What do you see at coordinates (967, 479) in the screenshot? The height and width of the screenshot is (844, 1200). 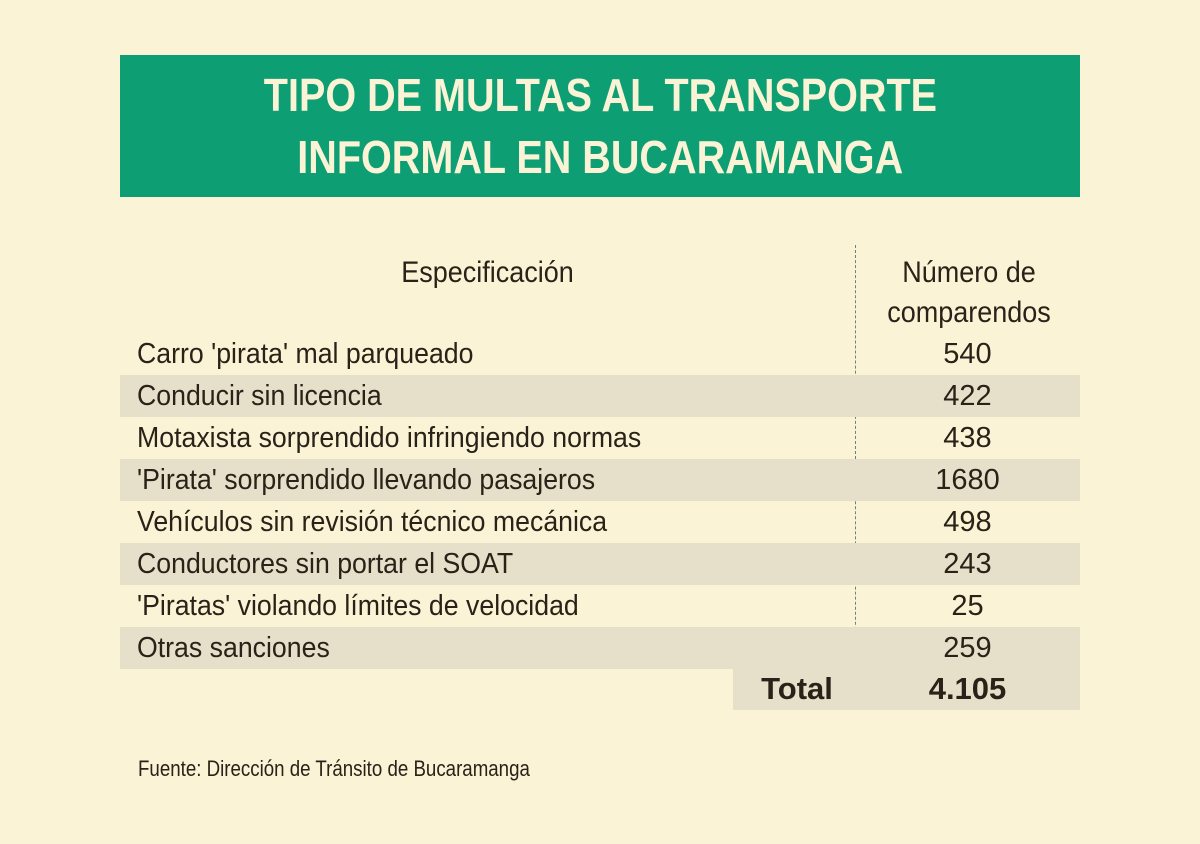 I see `row-value: 1680` at bounding box center [967, 479].